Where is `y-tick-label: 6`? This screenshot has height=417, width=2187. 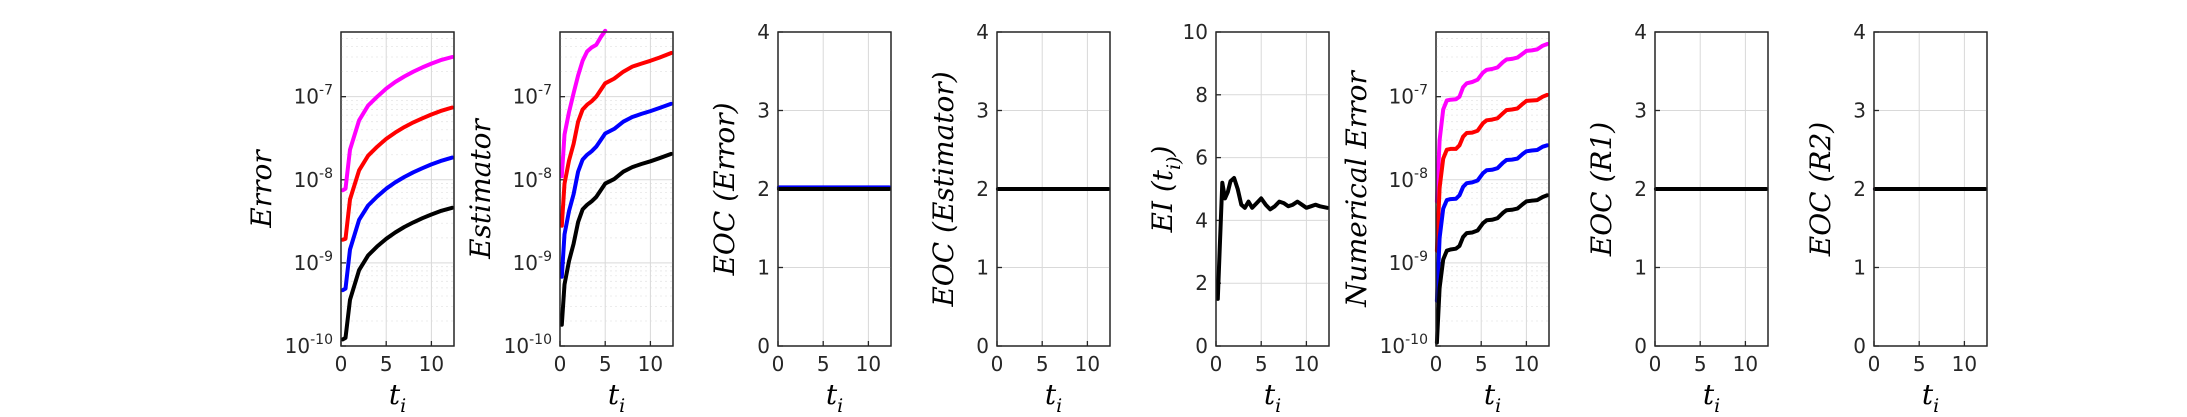
y-tick-label: 6 is located at coordinates (1201, 158).